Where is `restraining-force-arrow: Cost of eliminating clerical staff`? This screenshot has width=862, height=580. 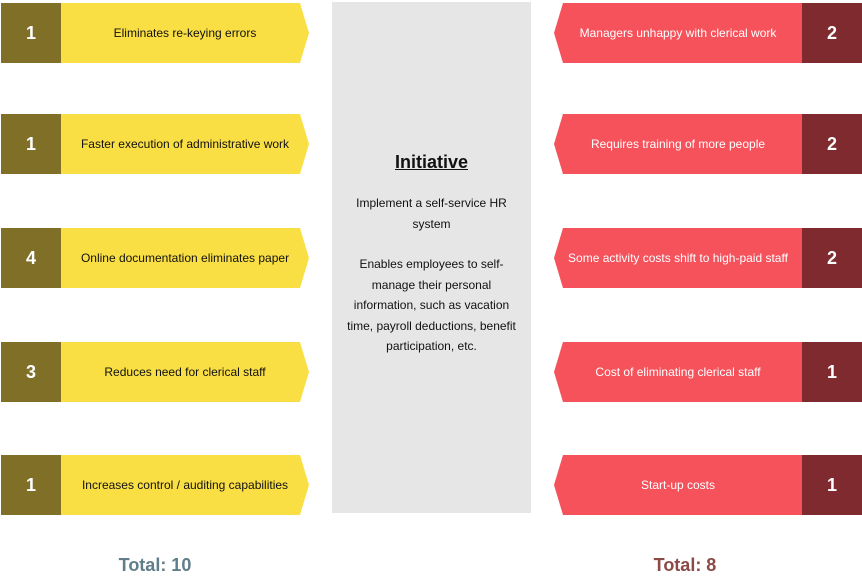 restraining-force-arrow: Cost of eliminating clerical staff is located at coordinates (678, 372).